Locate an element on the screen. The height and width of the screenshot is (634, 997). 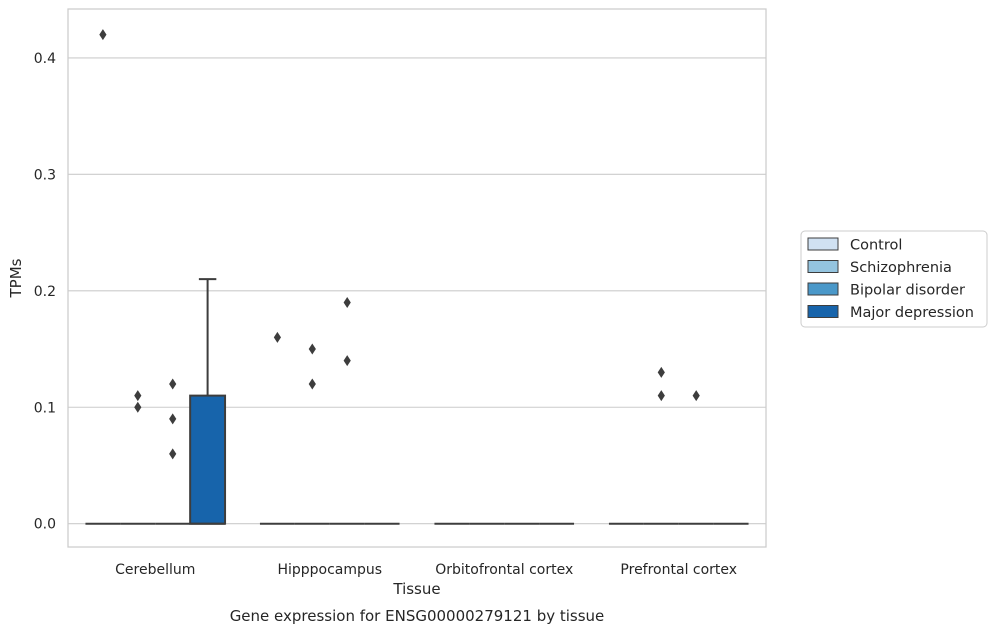
legend-frame is located at coordinates (894, 279).